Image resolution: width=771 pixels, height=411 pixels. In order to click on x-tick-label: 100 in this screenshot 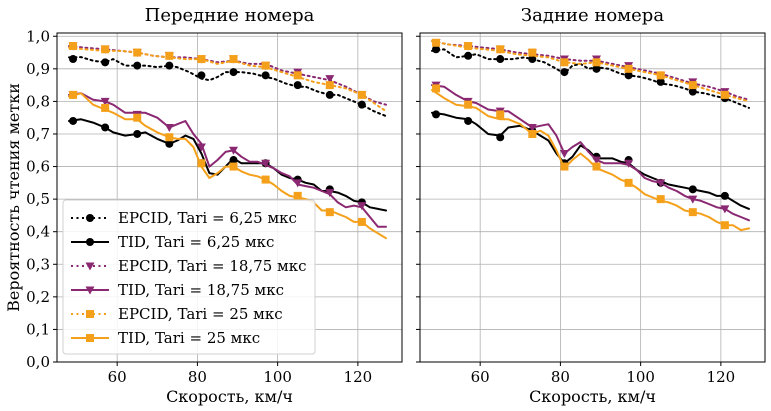, I will do `click(277, 377)`.